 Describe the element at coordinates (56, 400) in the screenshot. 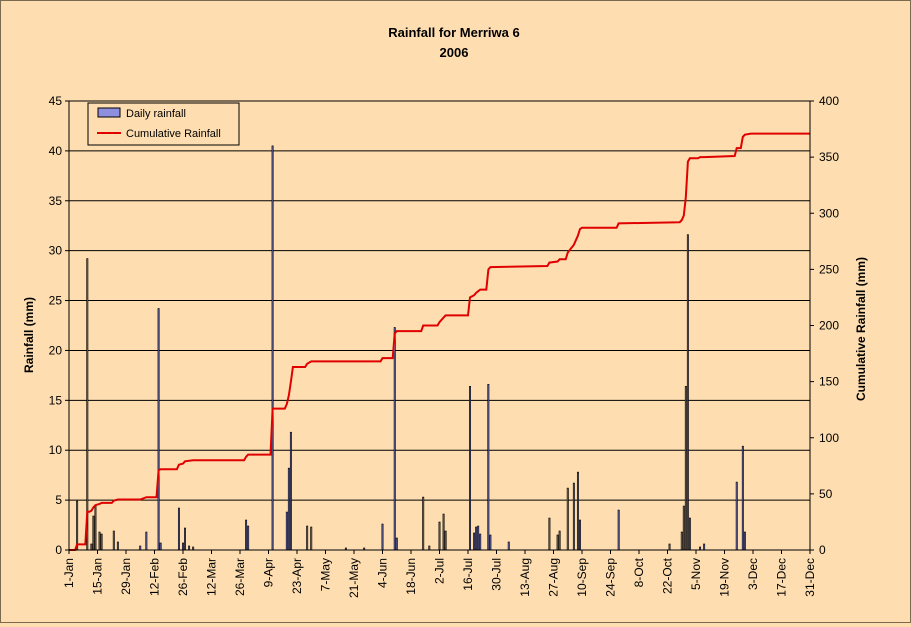

I see `y-tick-label: 15` at that location.